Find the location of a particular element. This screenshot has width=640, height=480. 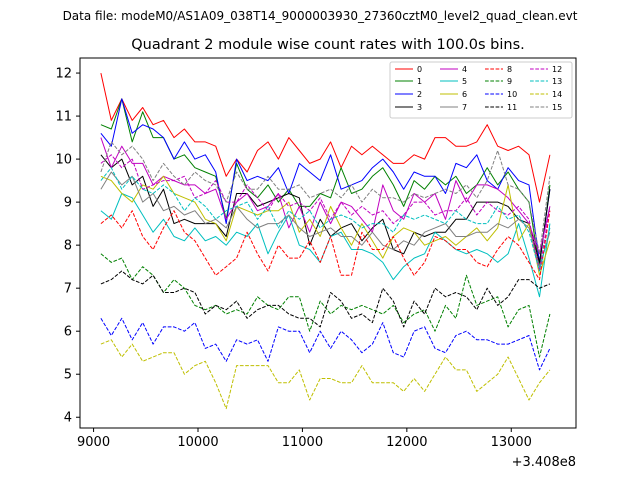

y-axis: 4 5 6 7 8 9 10 11 12 is located at coordinates (67, 246).